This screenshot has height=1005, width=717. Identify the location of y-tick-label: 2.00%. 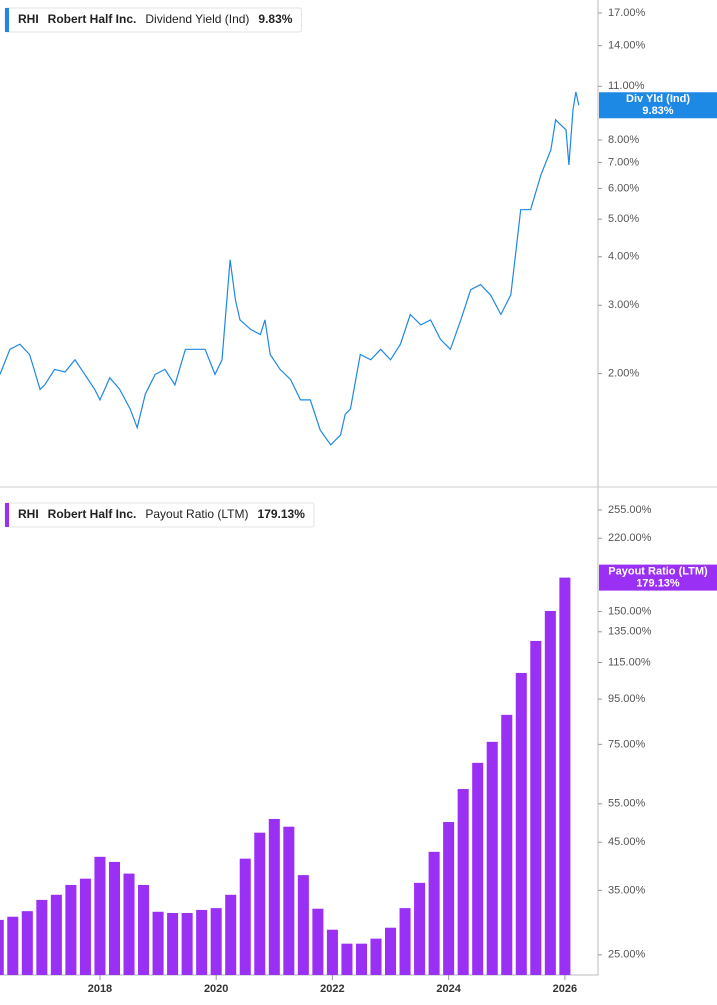
(623, 373).